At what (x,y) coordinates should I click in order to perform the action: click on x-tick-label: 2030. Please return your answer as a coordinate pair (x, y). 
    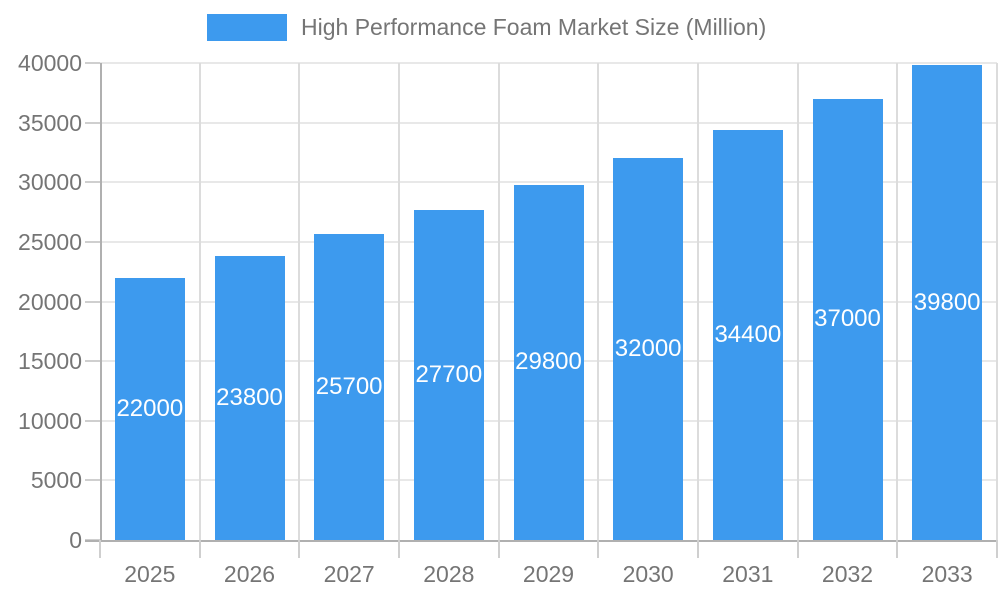
    Looking at the image, I should click on (648, 574).